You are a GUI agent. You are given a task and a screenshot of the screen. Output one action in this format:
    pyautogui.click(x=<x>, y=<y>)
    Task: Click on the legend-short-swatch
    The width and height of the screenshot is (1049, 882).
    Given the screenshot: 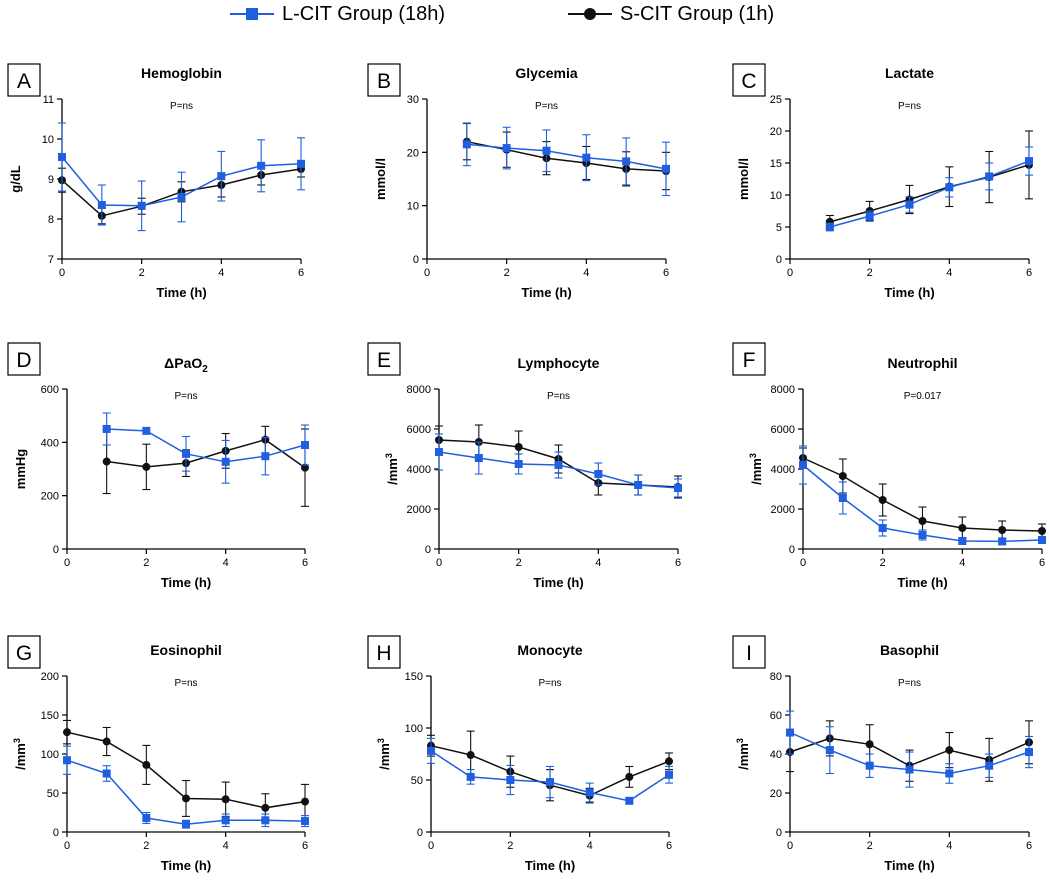 What is the action you would take?
    pyautogui.click(x=590, y=14)
    